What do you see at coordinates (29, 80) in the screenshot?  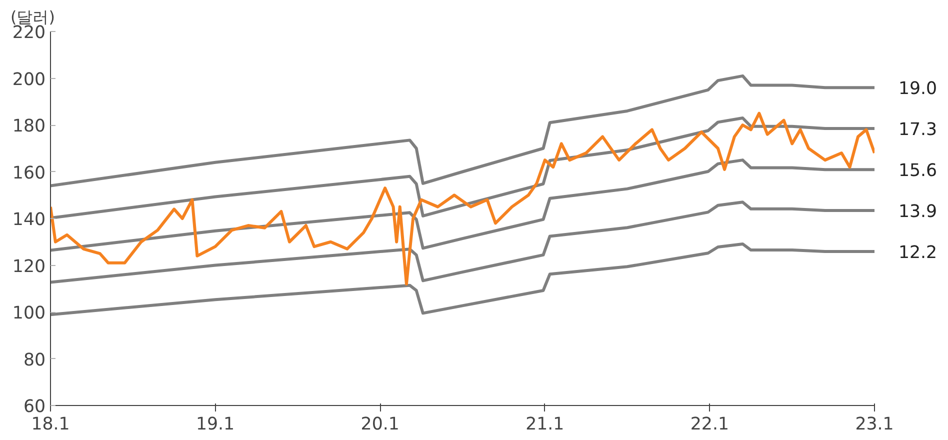 I see `y-tick-label: 200` at bounding box center [29, 80].